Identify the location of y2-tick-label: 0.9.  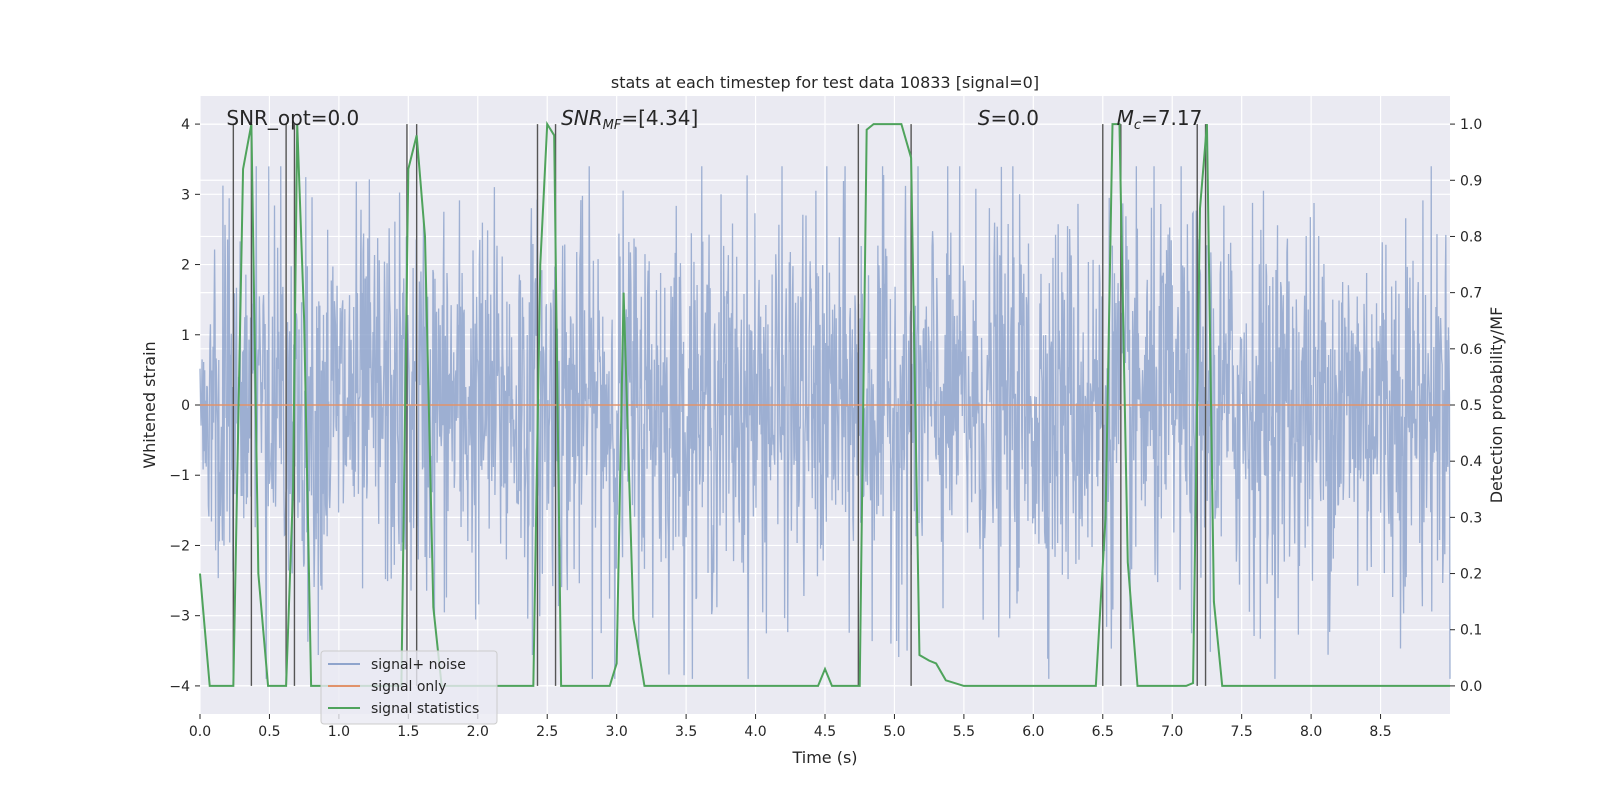
(1471, 181).